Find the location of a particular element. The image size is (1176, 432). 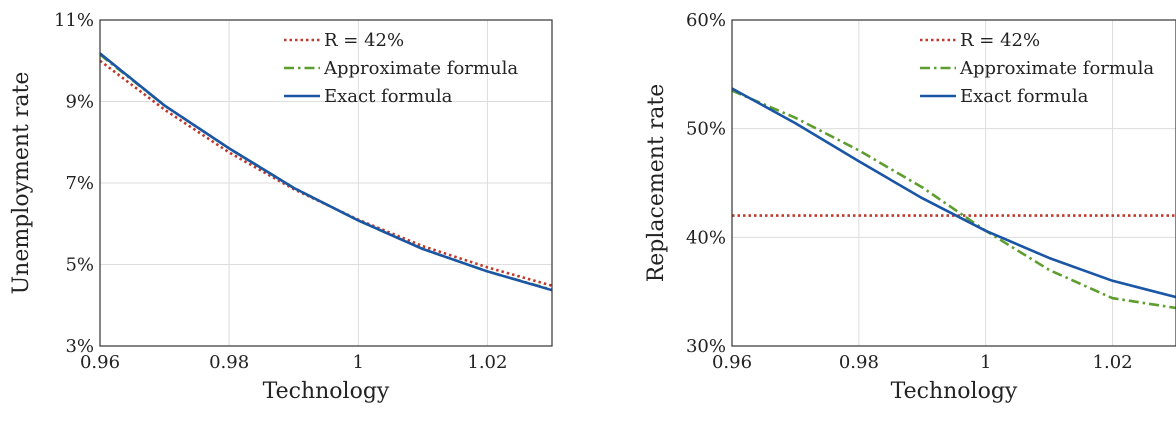

y-tick-label: 3% is located at coordinates (79, 346).